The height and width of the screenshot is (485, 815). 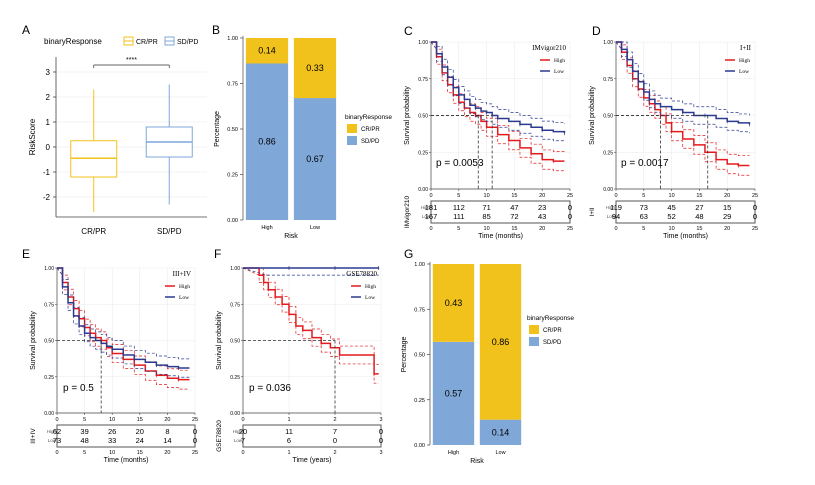 What do you see at coordinates (123, 313) in the screenshot?
I see `ci-upper-low` at bounding box center [123, 313].